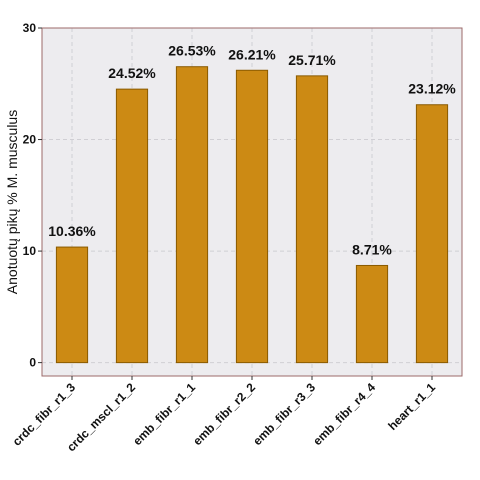  Describe the element at coordinates (12, 202) in the screenshot. I see `y-axis-title: Anotuotų pikų % M. musculus` at that location.